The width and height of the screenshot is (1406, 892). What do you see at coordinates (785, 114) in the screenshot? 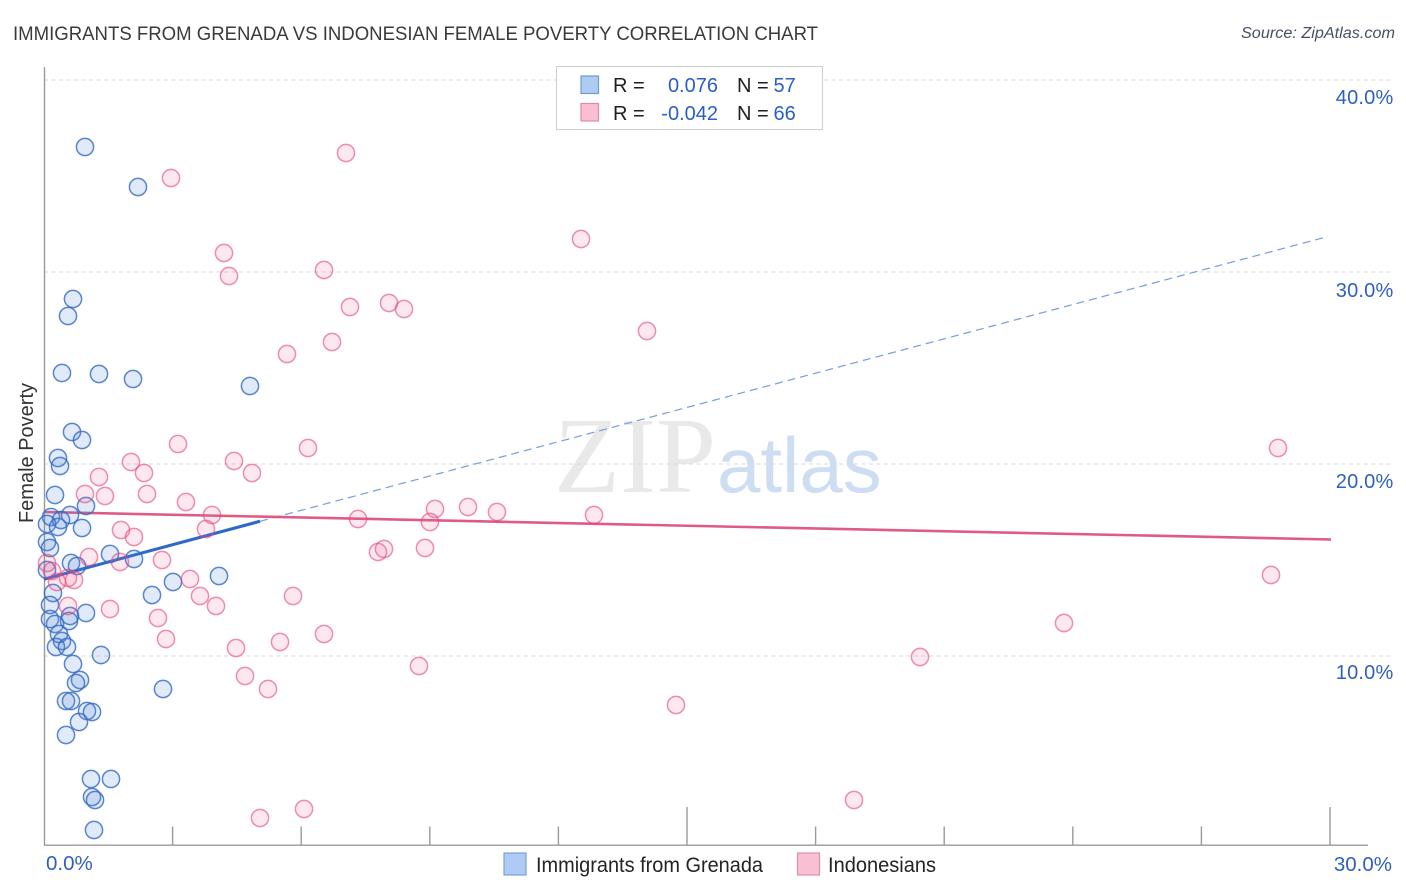
I see `svg-text: 66` at bounding box center [785, 114].